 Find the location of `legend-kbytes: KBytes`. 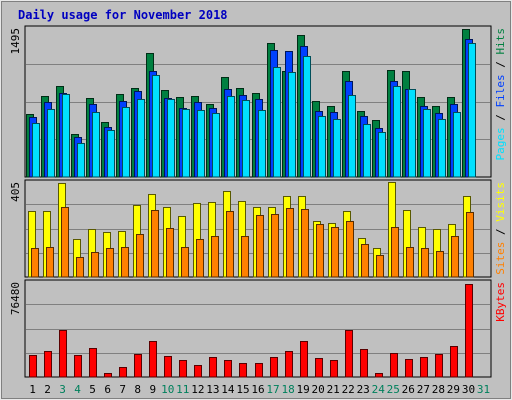

legend-kbytes: KBytes is located at coordinates (500, 302).